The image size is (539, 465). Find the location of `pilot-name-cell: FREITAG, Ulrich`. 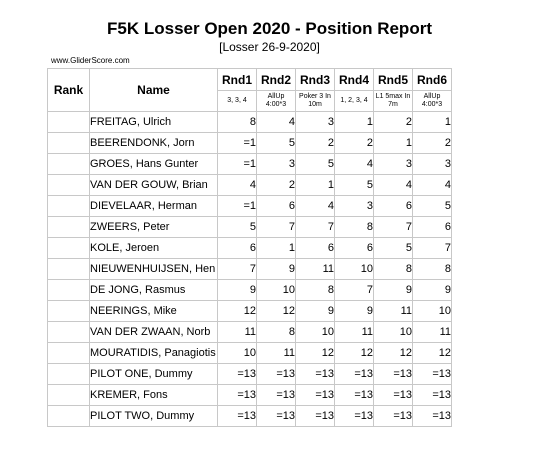

pilot-name-cell: FREITAG, Ulrich is located at coordinates (153, 122).